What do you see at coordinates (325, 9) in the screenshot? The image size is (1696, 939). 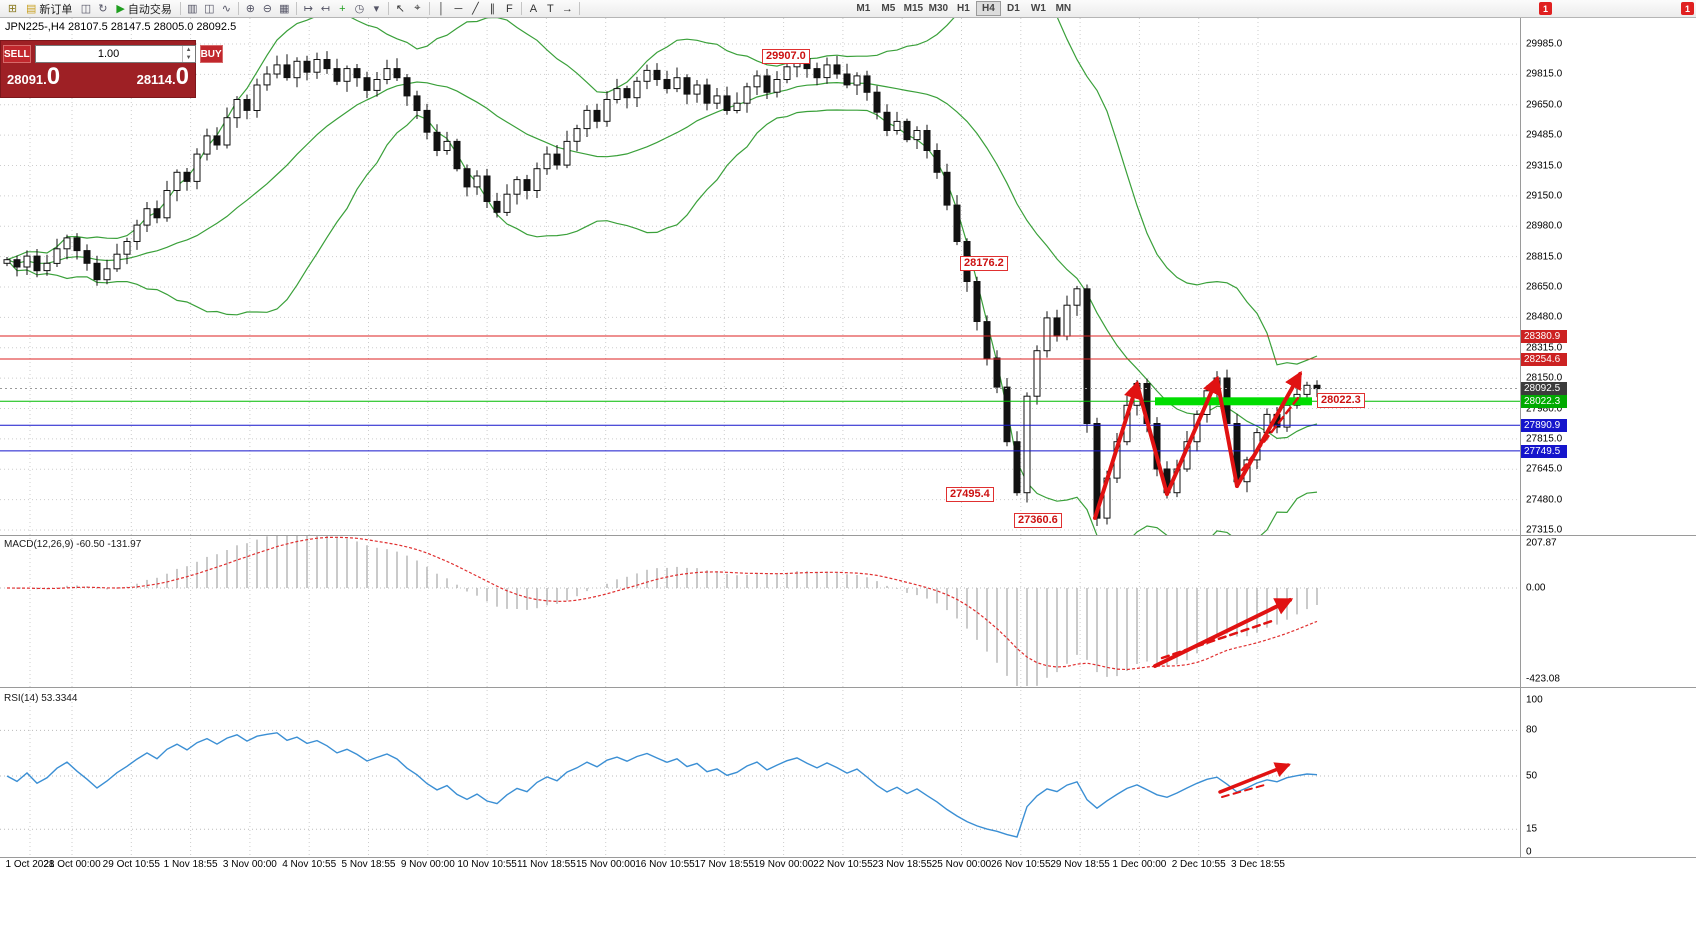 I see `chart-shift-icon: ↤` at bounding box center [325, 9].